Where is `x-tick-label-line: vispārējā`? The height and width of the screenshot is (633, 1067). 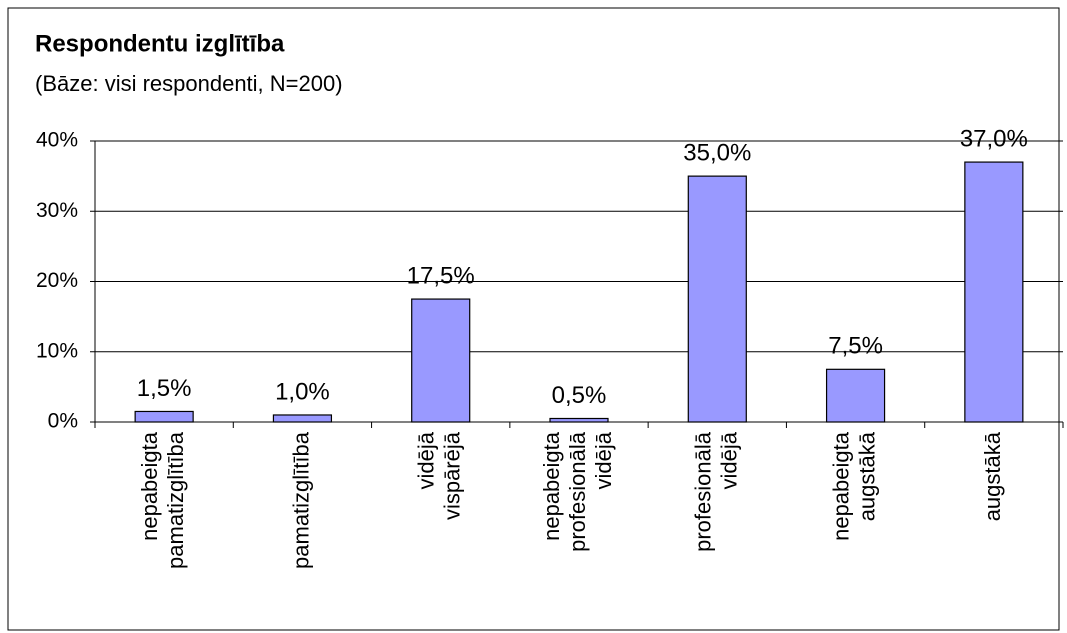 x-tick-label-line: vispārējā is located at coordinates (452, 475).